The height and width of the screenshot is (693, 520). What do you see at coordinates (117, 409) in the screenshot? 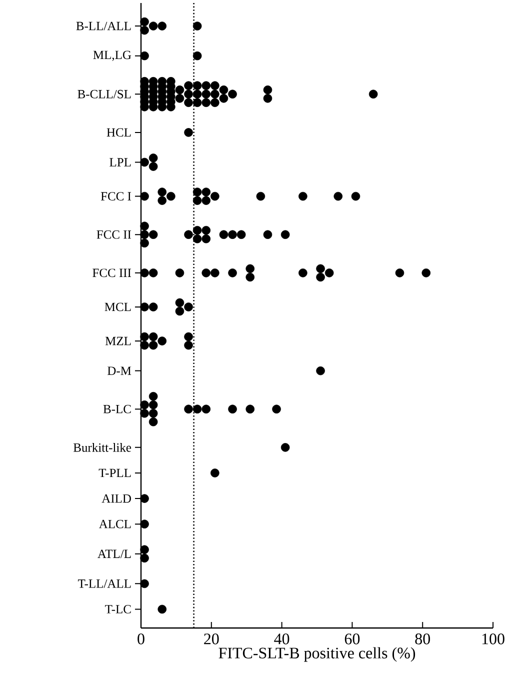
I see `y-tick-label: B-LC` at bounding box center [117, 409].